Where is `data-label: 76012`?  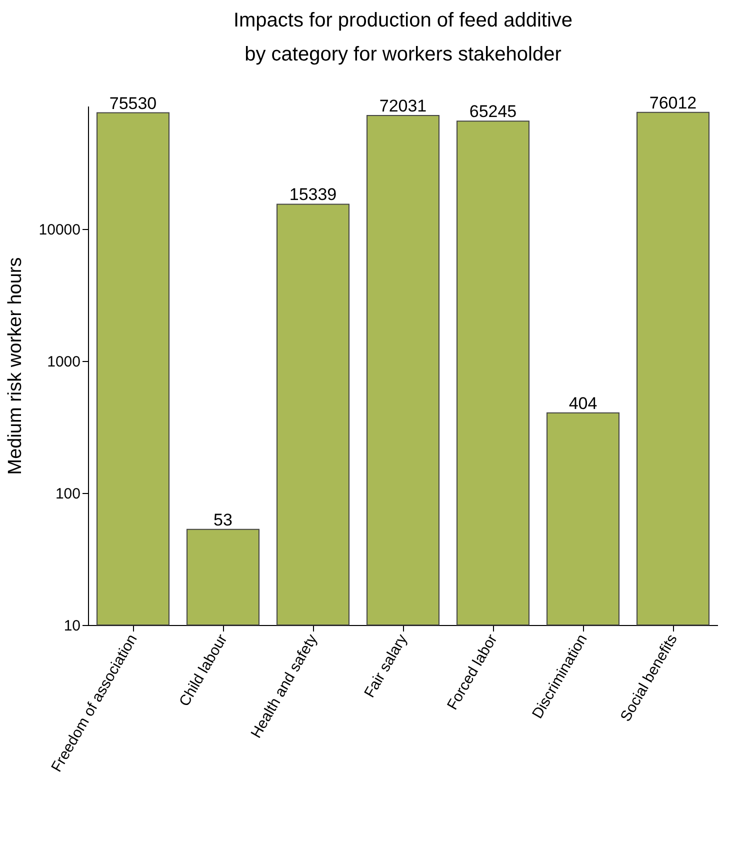
data-label: 76012 is located at coordinates (673, 102).